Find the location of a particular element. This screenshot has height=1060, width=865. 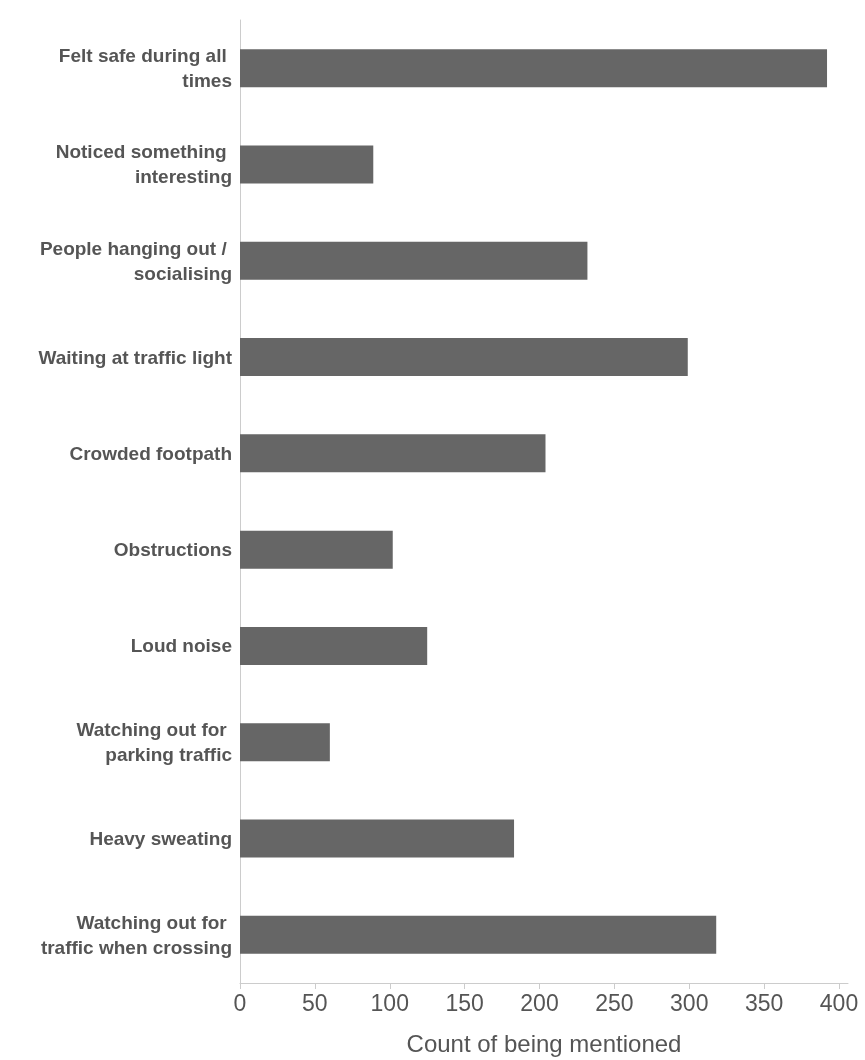

y-tick-label: Heavy sweating is located at coordinates (160, 839).